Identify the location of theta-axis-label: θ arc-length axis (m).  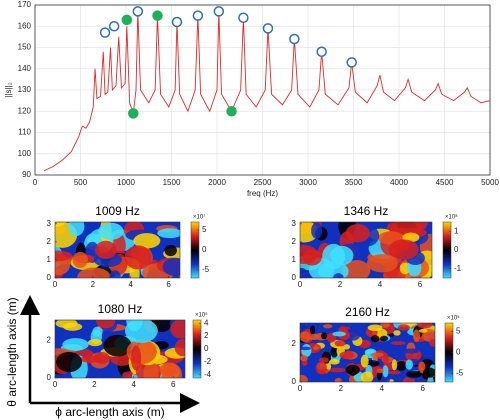
(12, 351).